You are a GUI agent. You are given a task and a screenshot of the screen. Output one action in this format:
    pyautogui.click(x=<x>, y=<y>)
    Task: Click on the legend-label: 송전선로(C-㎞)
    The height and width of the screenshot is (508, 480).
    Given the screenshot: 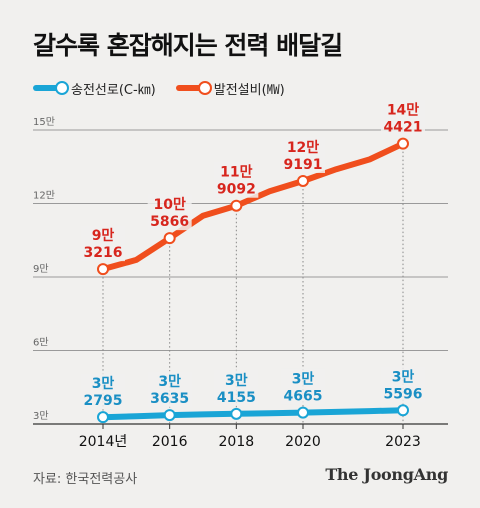 What is the action you would take?
    pyautogui.click(x=113, y=90)
    